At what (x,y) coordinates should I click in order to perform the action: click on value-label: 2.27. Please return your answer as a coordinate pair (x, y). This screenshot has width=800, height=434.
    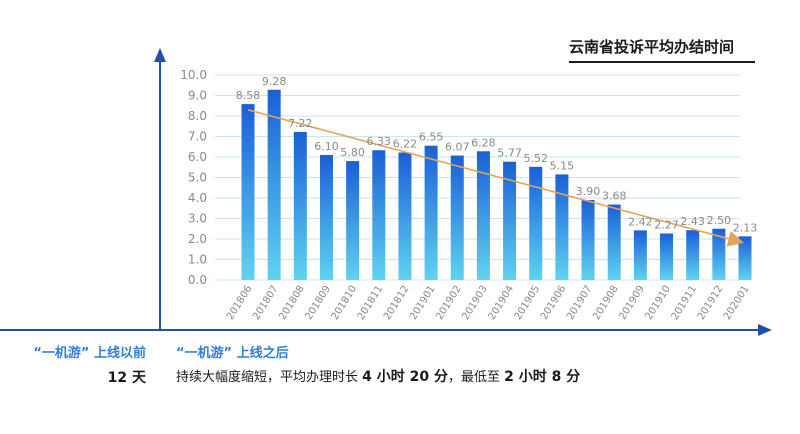
    Looking at the image, I should click on (666, 224).